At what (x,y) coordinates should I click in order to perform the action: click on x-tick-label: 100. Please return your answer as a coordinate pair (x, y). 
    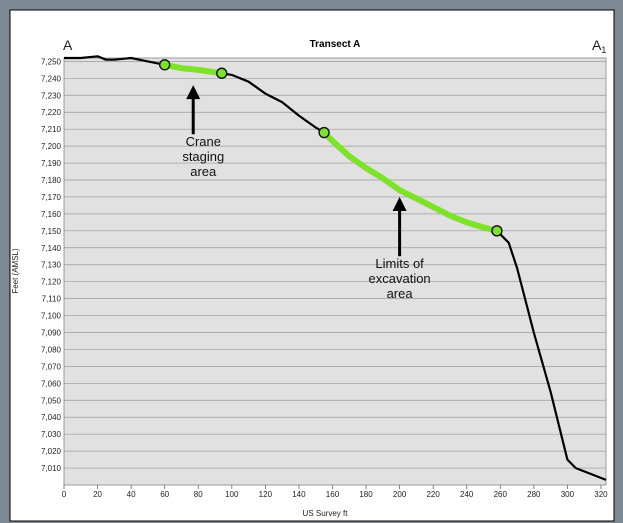
    Looking at the image, I should click on (232, 494).